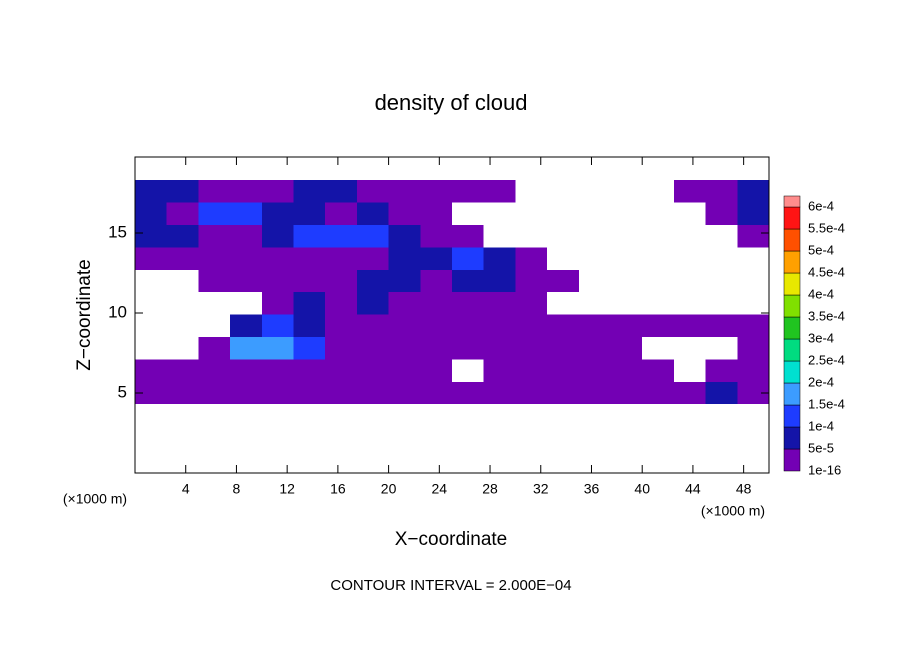 Image resolution: width=904 pixels, height=654 pixels. What do you see at coordinates (733, 511) in the screenshot?
I see `x-unit-label: (×1000 m)` at bounding box center [733, 511].